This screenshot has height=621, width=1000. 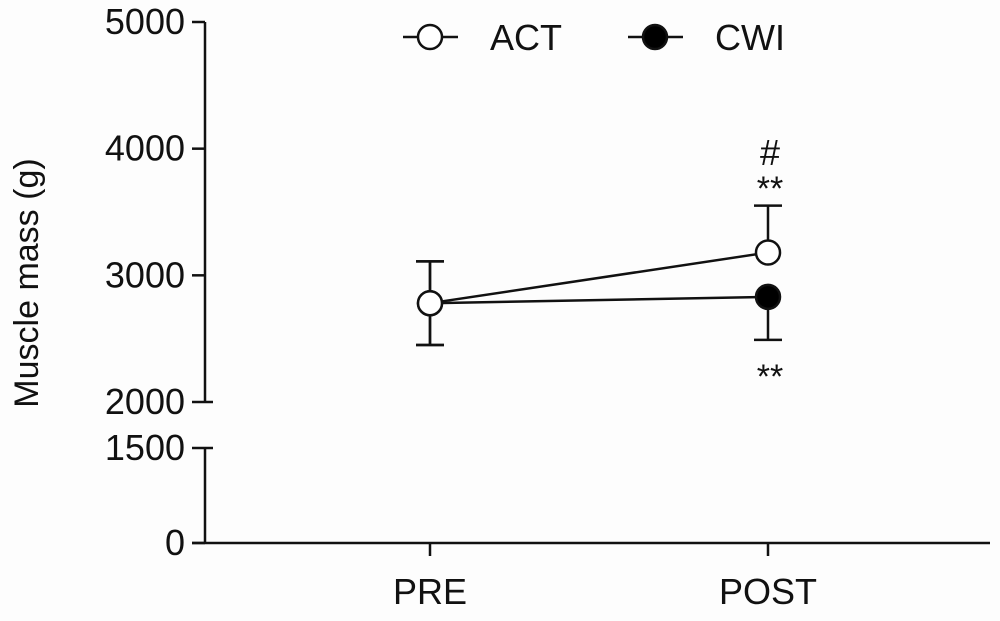 What do you see at coordinates (27, 282) in the screenshot?
I see `y-axis-label: Muscle mass (g)` at bounding box center [27, 282].